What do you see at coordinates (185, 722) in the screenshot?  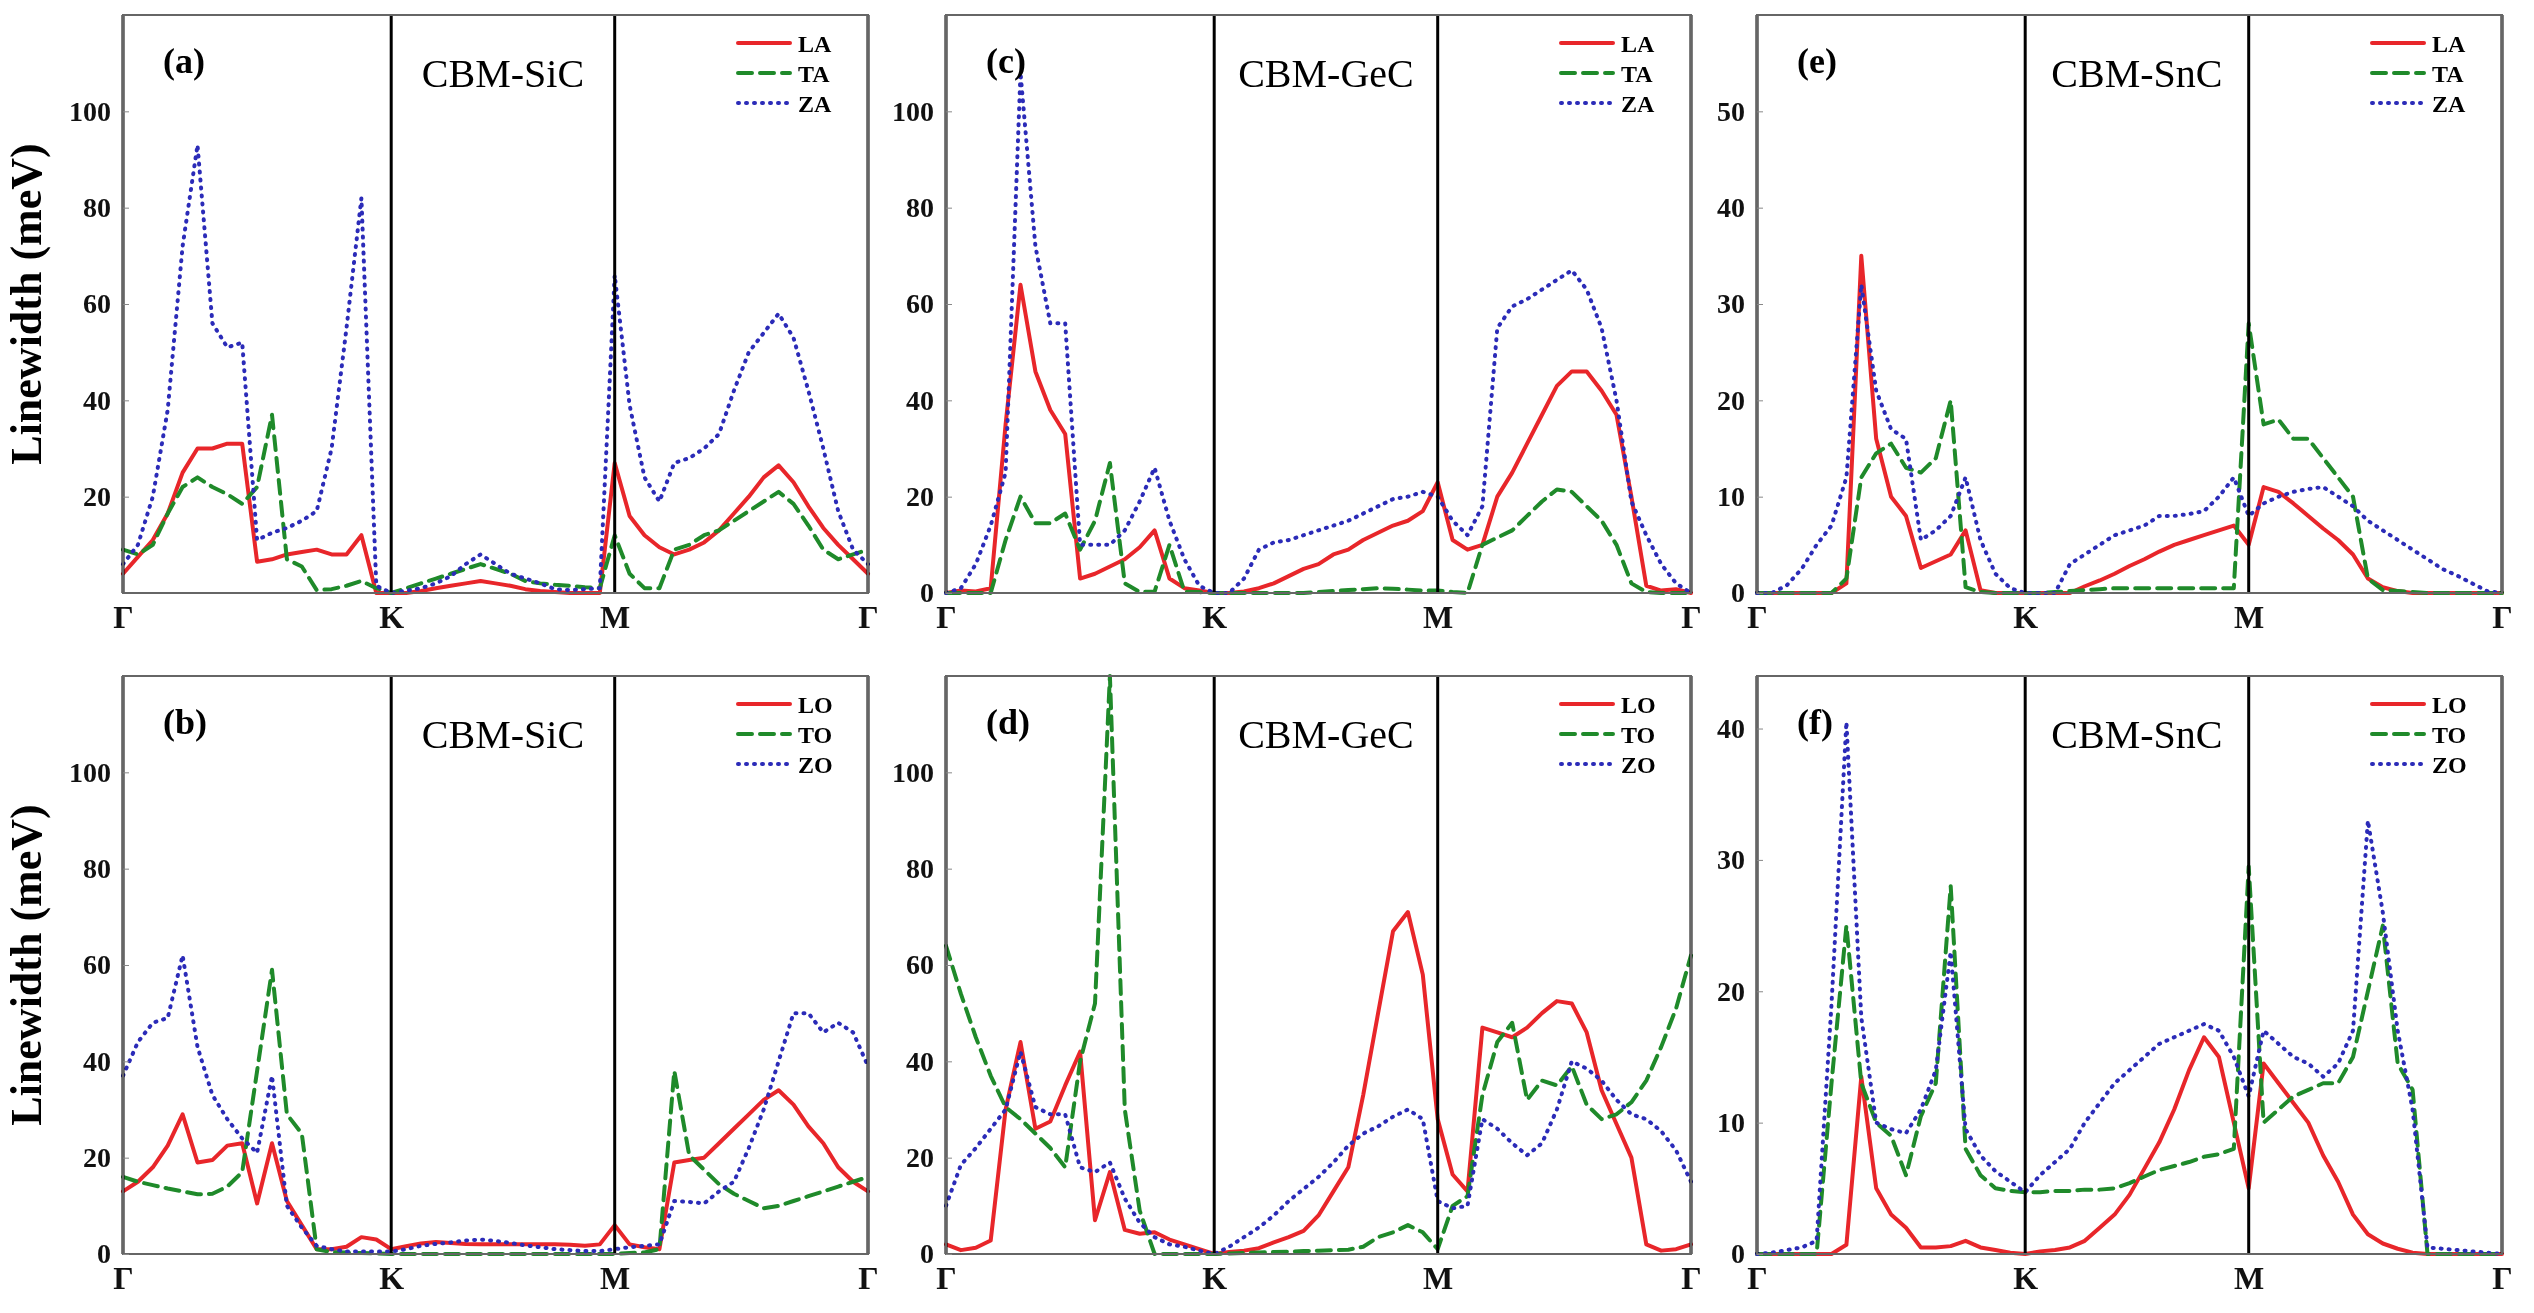 I see `text: (b)` at bounding box center [185, 722].